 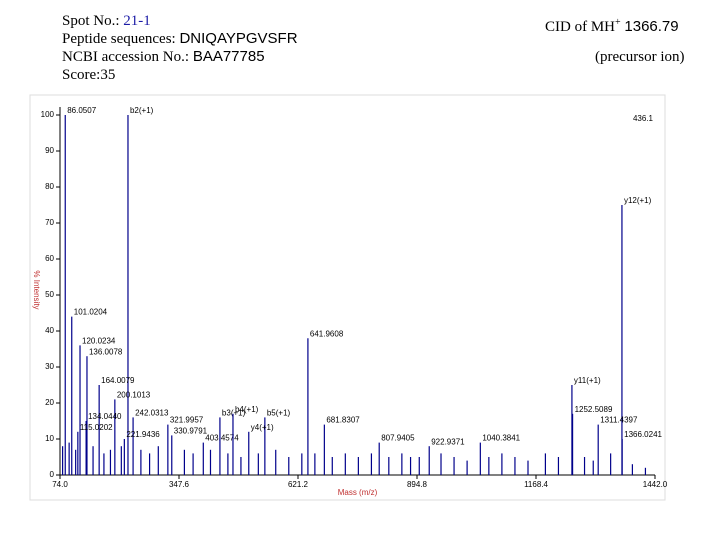 What do you see at coordinates (398, 438) in the screenshot?
I see `peak-label: 807.9405` at bounding box center [398, 438].